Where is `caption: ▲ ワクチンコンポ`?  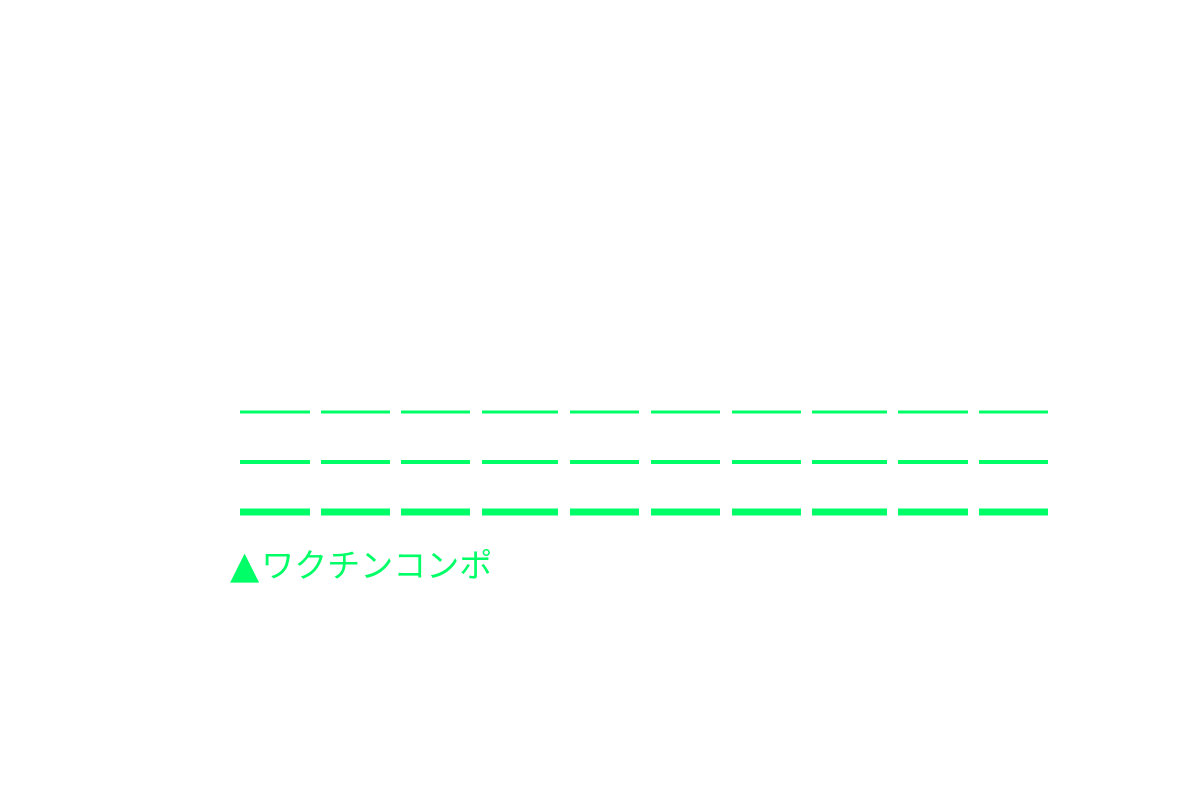 caption: ▲ ワクチンコンポ is located at coordinates (361, 565).